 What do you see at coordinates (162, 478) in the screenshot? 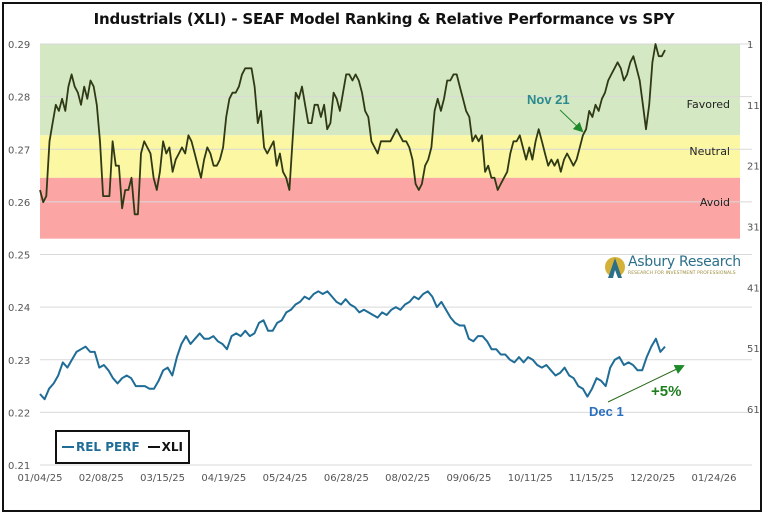
I see `x-tick-label: 03/15/25` at bounding box center [162, 478].